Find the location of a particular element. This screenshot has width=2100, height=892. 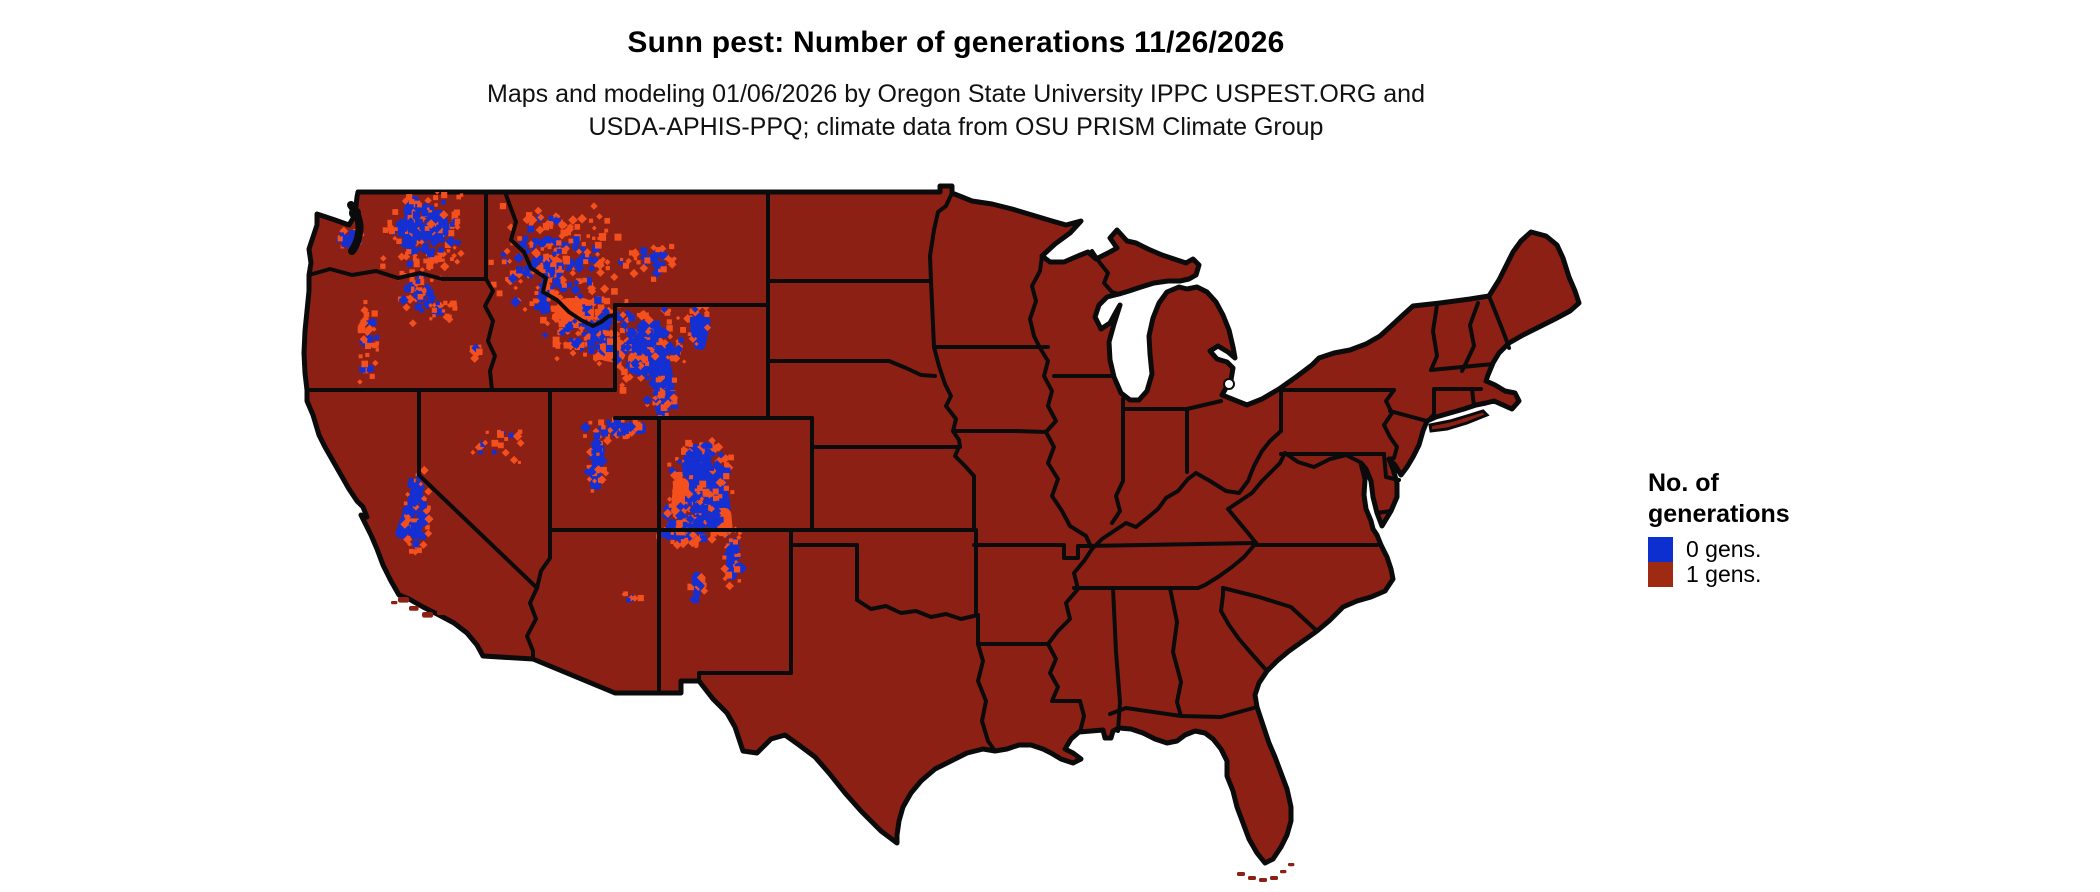

florida-key is located at coordinates (1291, 865).